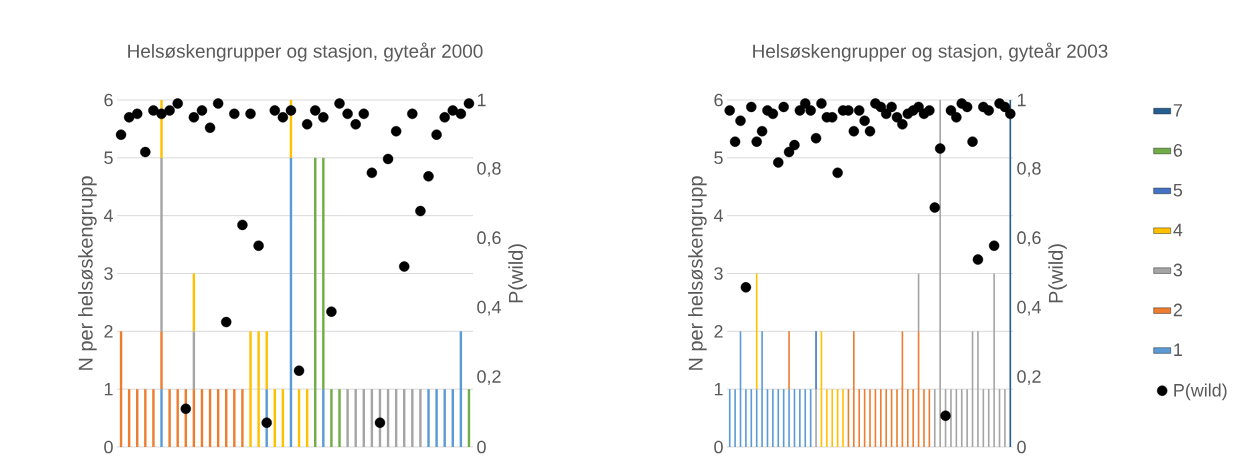  What do you see at coordinates (1200, 392) in the screenshot?
I see `legend-label: P(wild)` at bounding box center [1200, 392].